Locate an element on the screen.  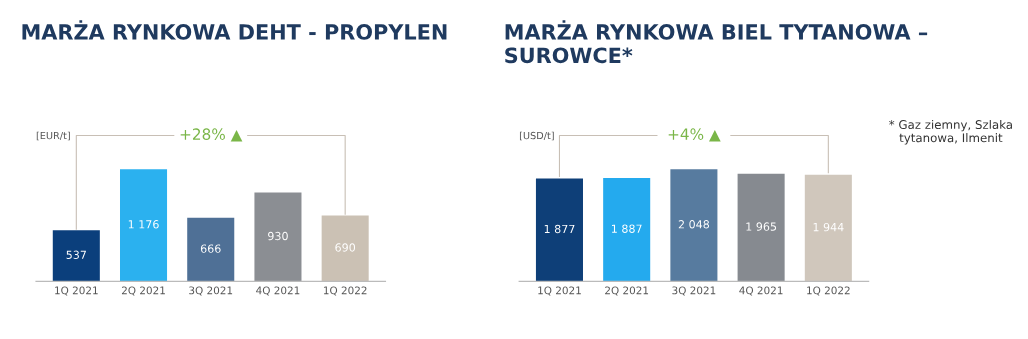
y-axis-title: [USD/t] is located at coordinates (536, 136).